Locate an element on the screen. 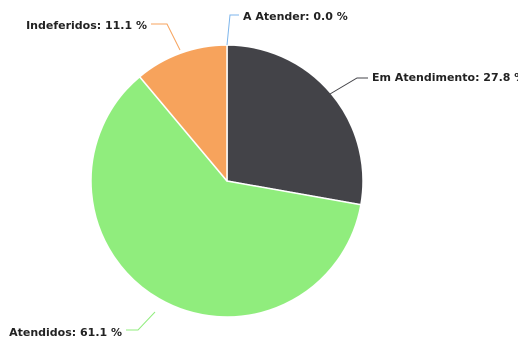  connector-line-atendidos is located at coordinates (141, 321).